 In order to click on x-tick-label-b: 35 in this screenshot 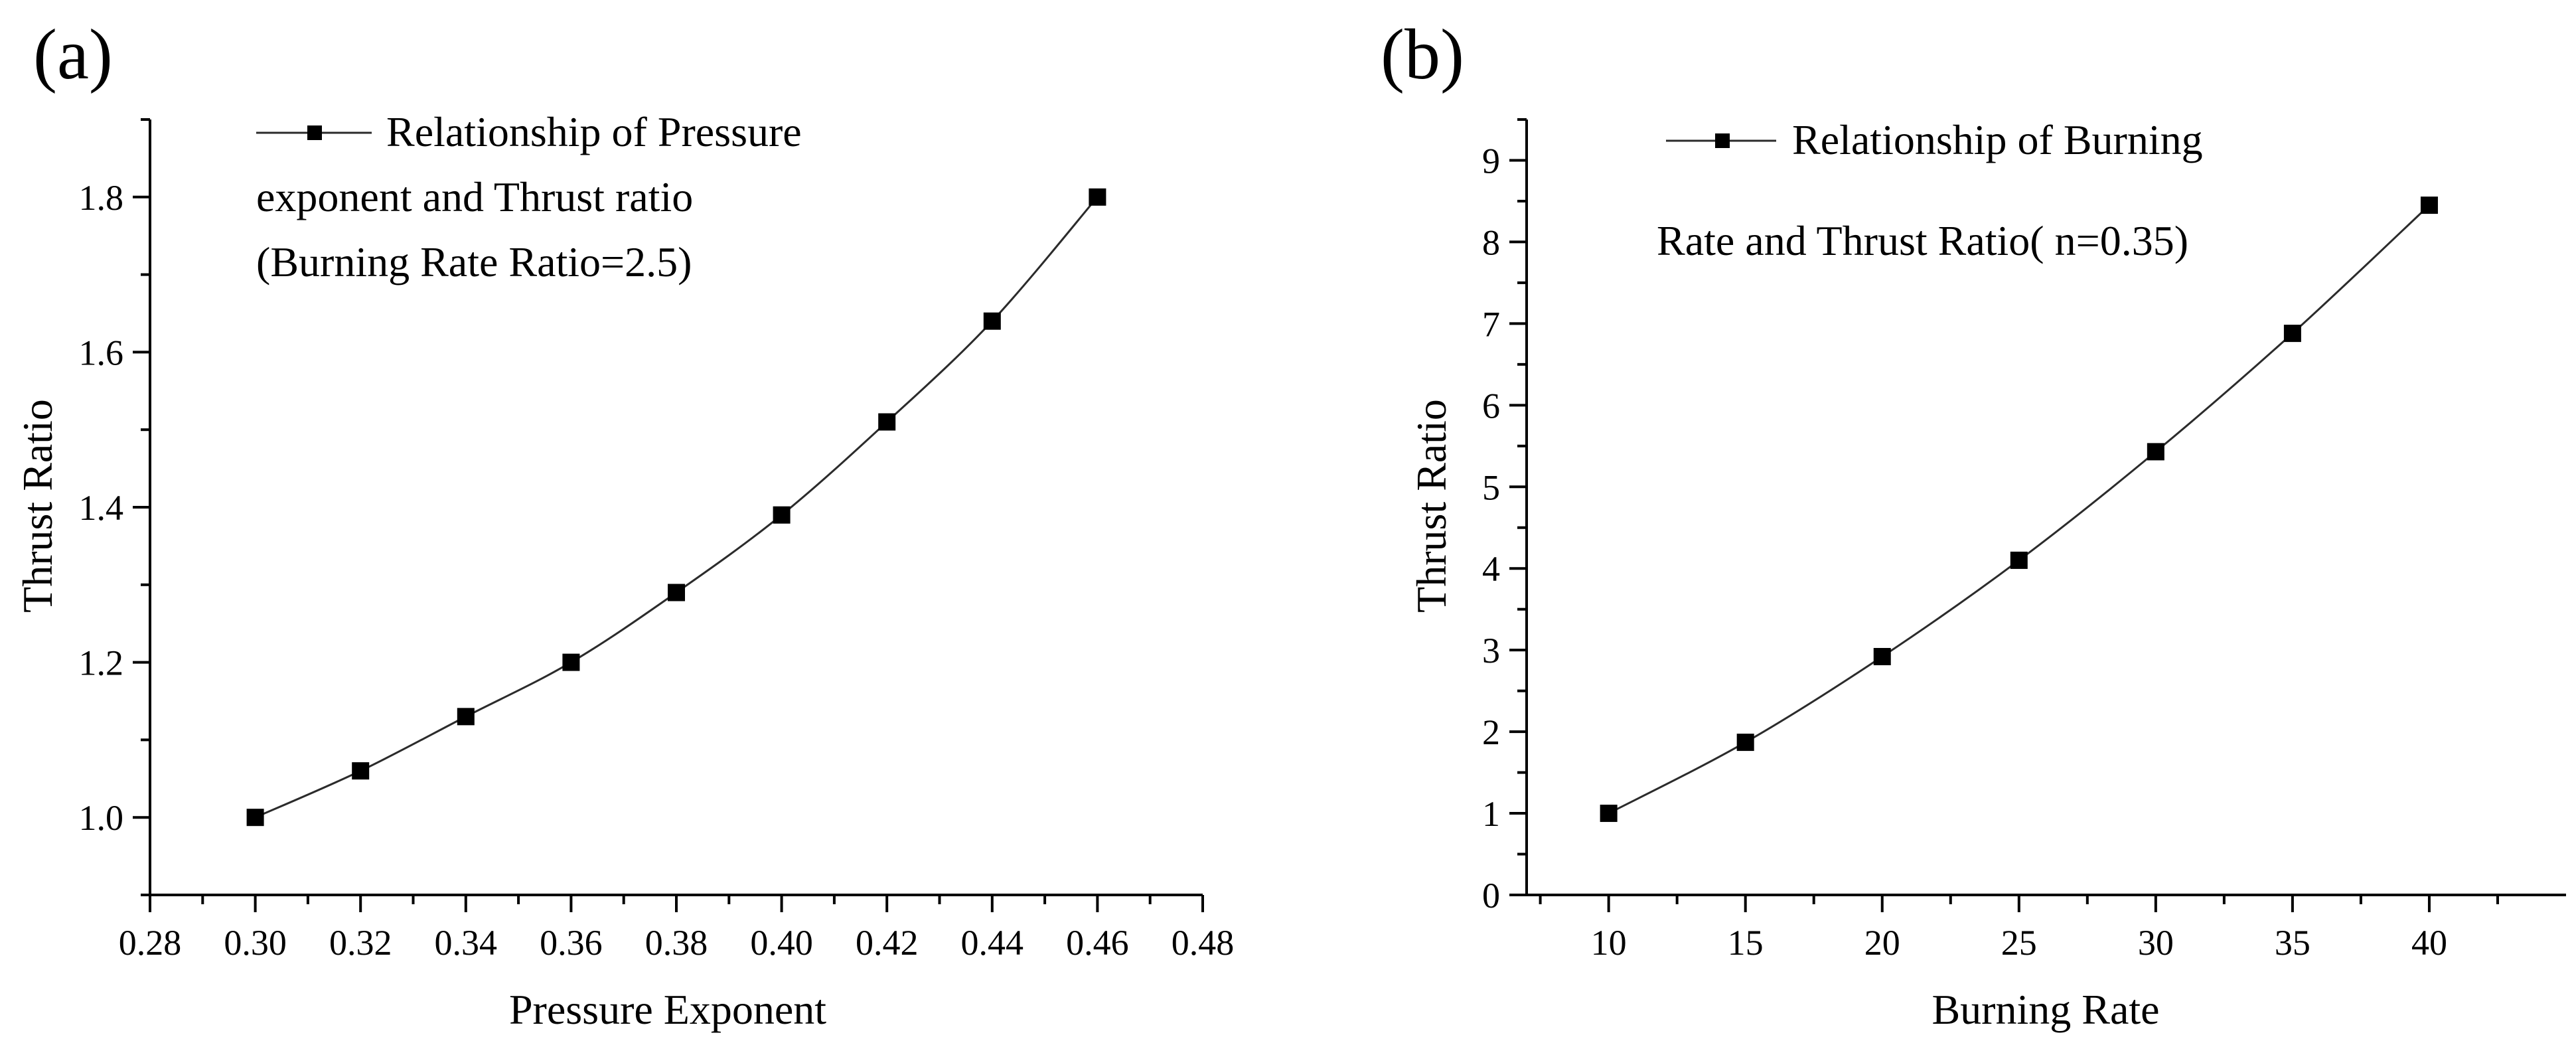, I will do `click(2293, 943)`.